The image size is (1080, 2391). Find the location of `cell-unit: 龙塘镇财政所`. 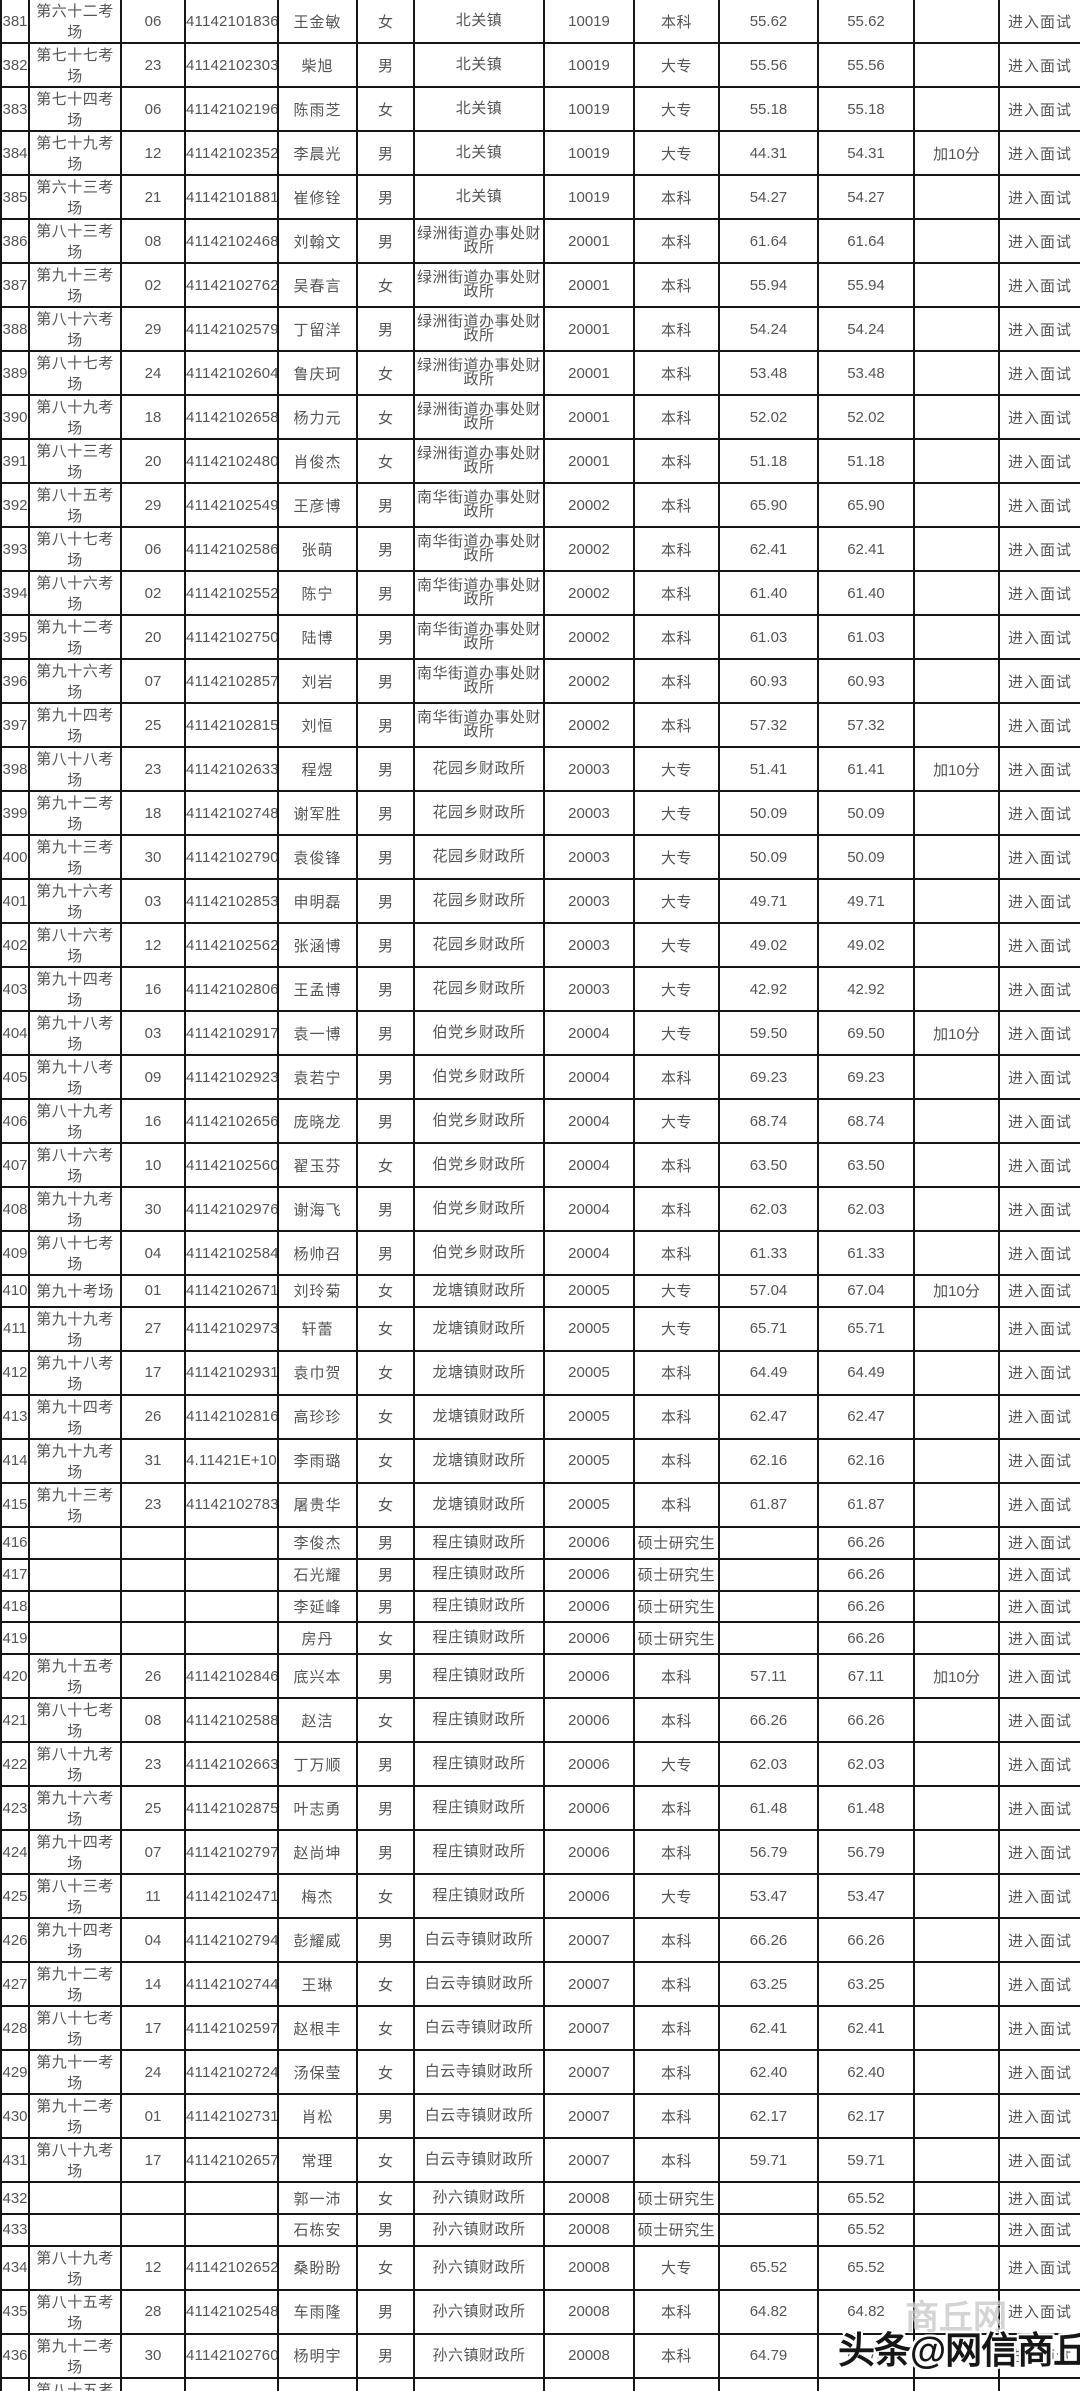

cell-unit: 龙塘镇财政所 is located at coordinates (479, 1291).